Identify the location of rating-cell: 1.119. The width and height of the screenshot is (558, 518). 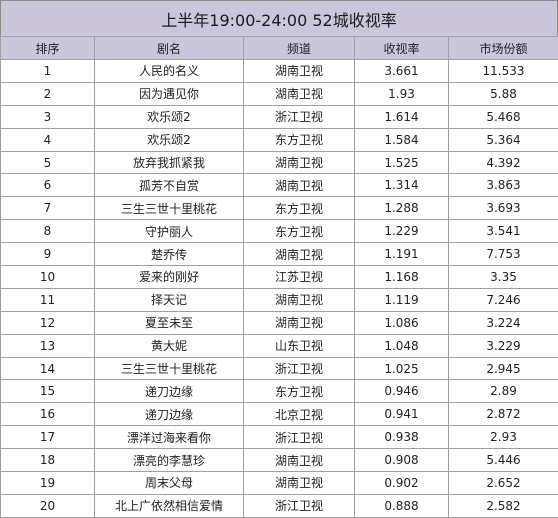
(402, 299).